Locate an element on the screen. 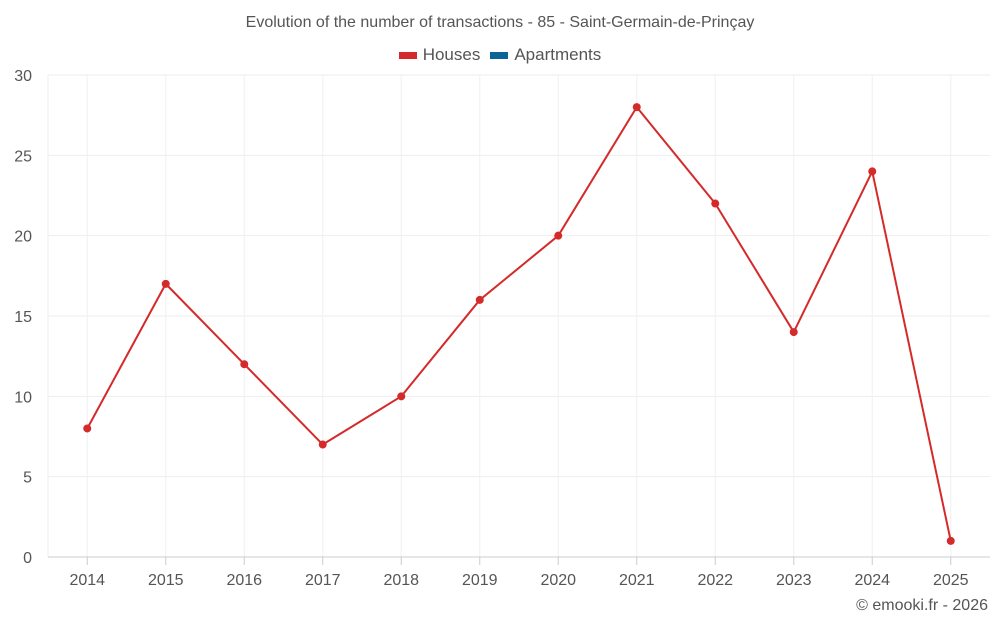 This screenshot has height=625, width=1000. legend-swatch-houses is located at coordinates (407, 55).